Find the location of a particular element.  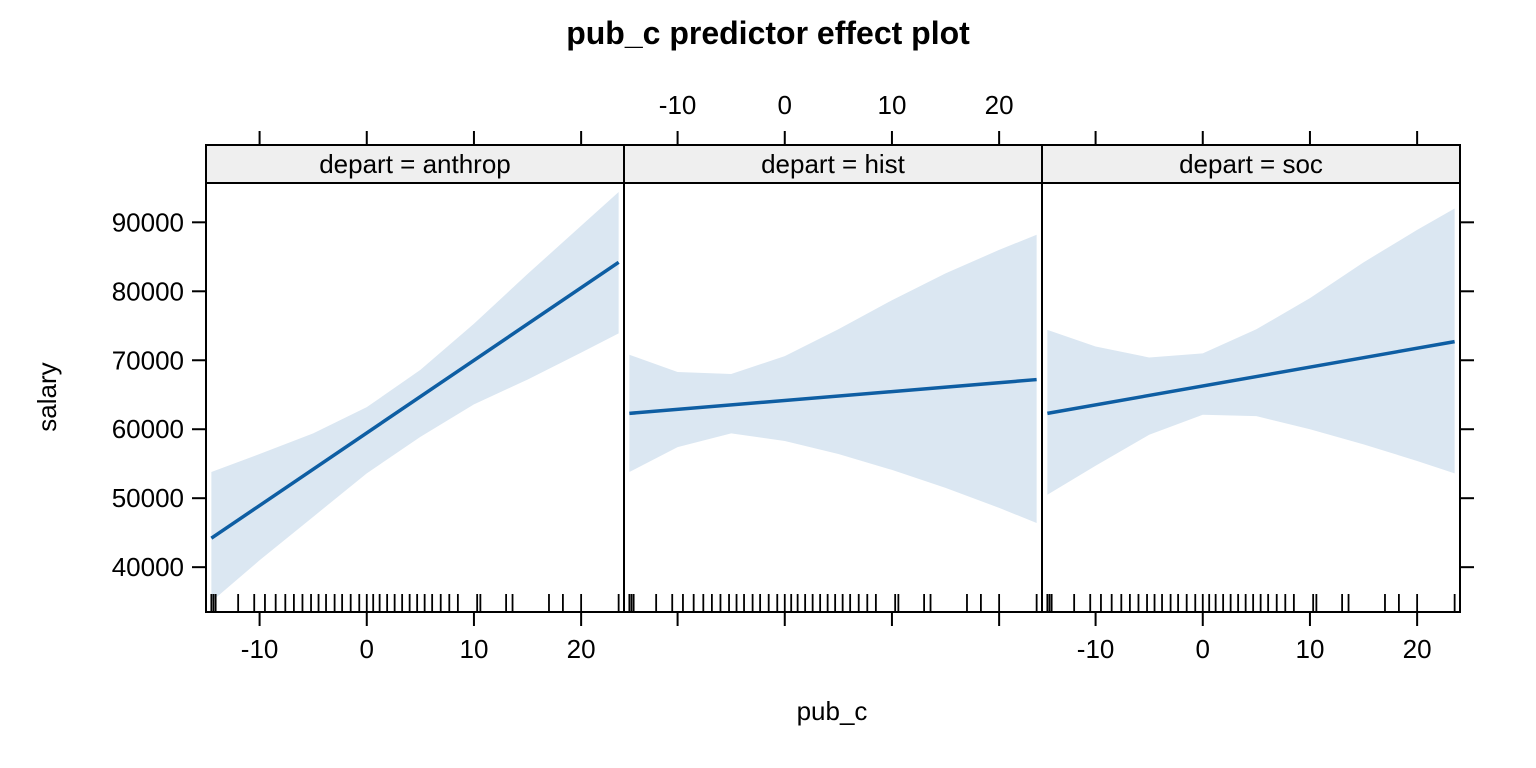

y-tick-label: 80000 is located at coordinates (148, 291).